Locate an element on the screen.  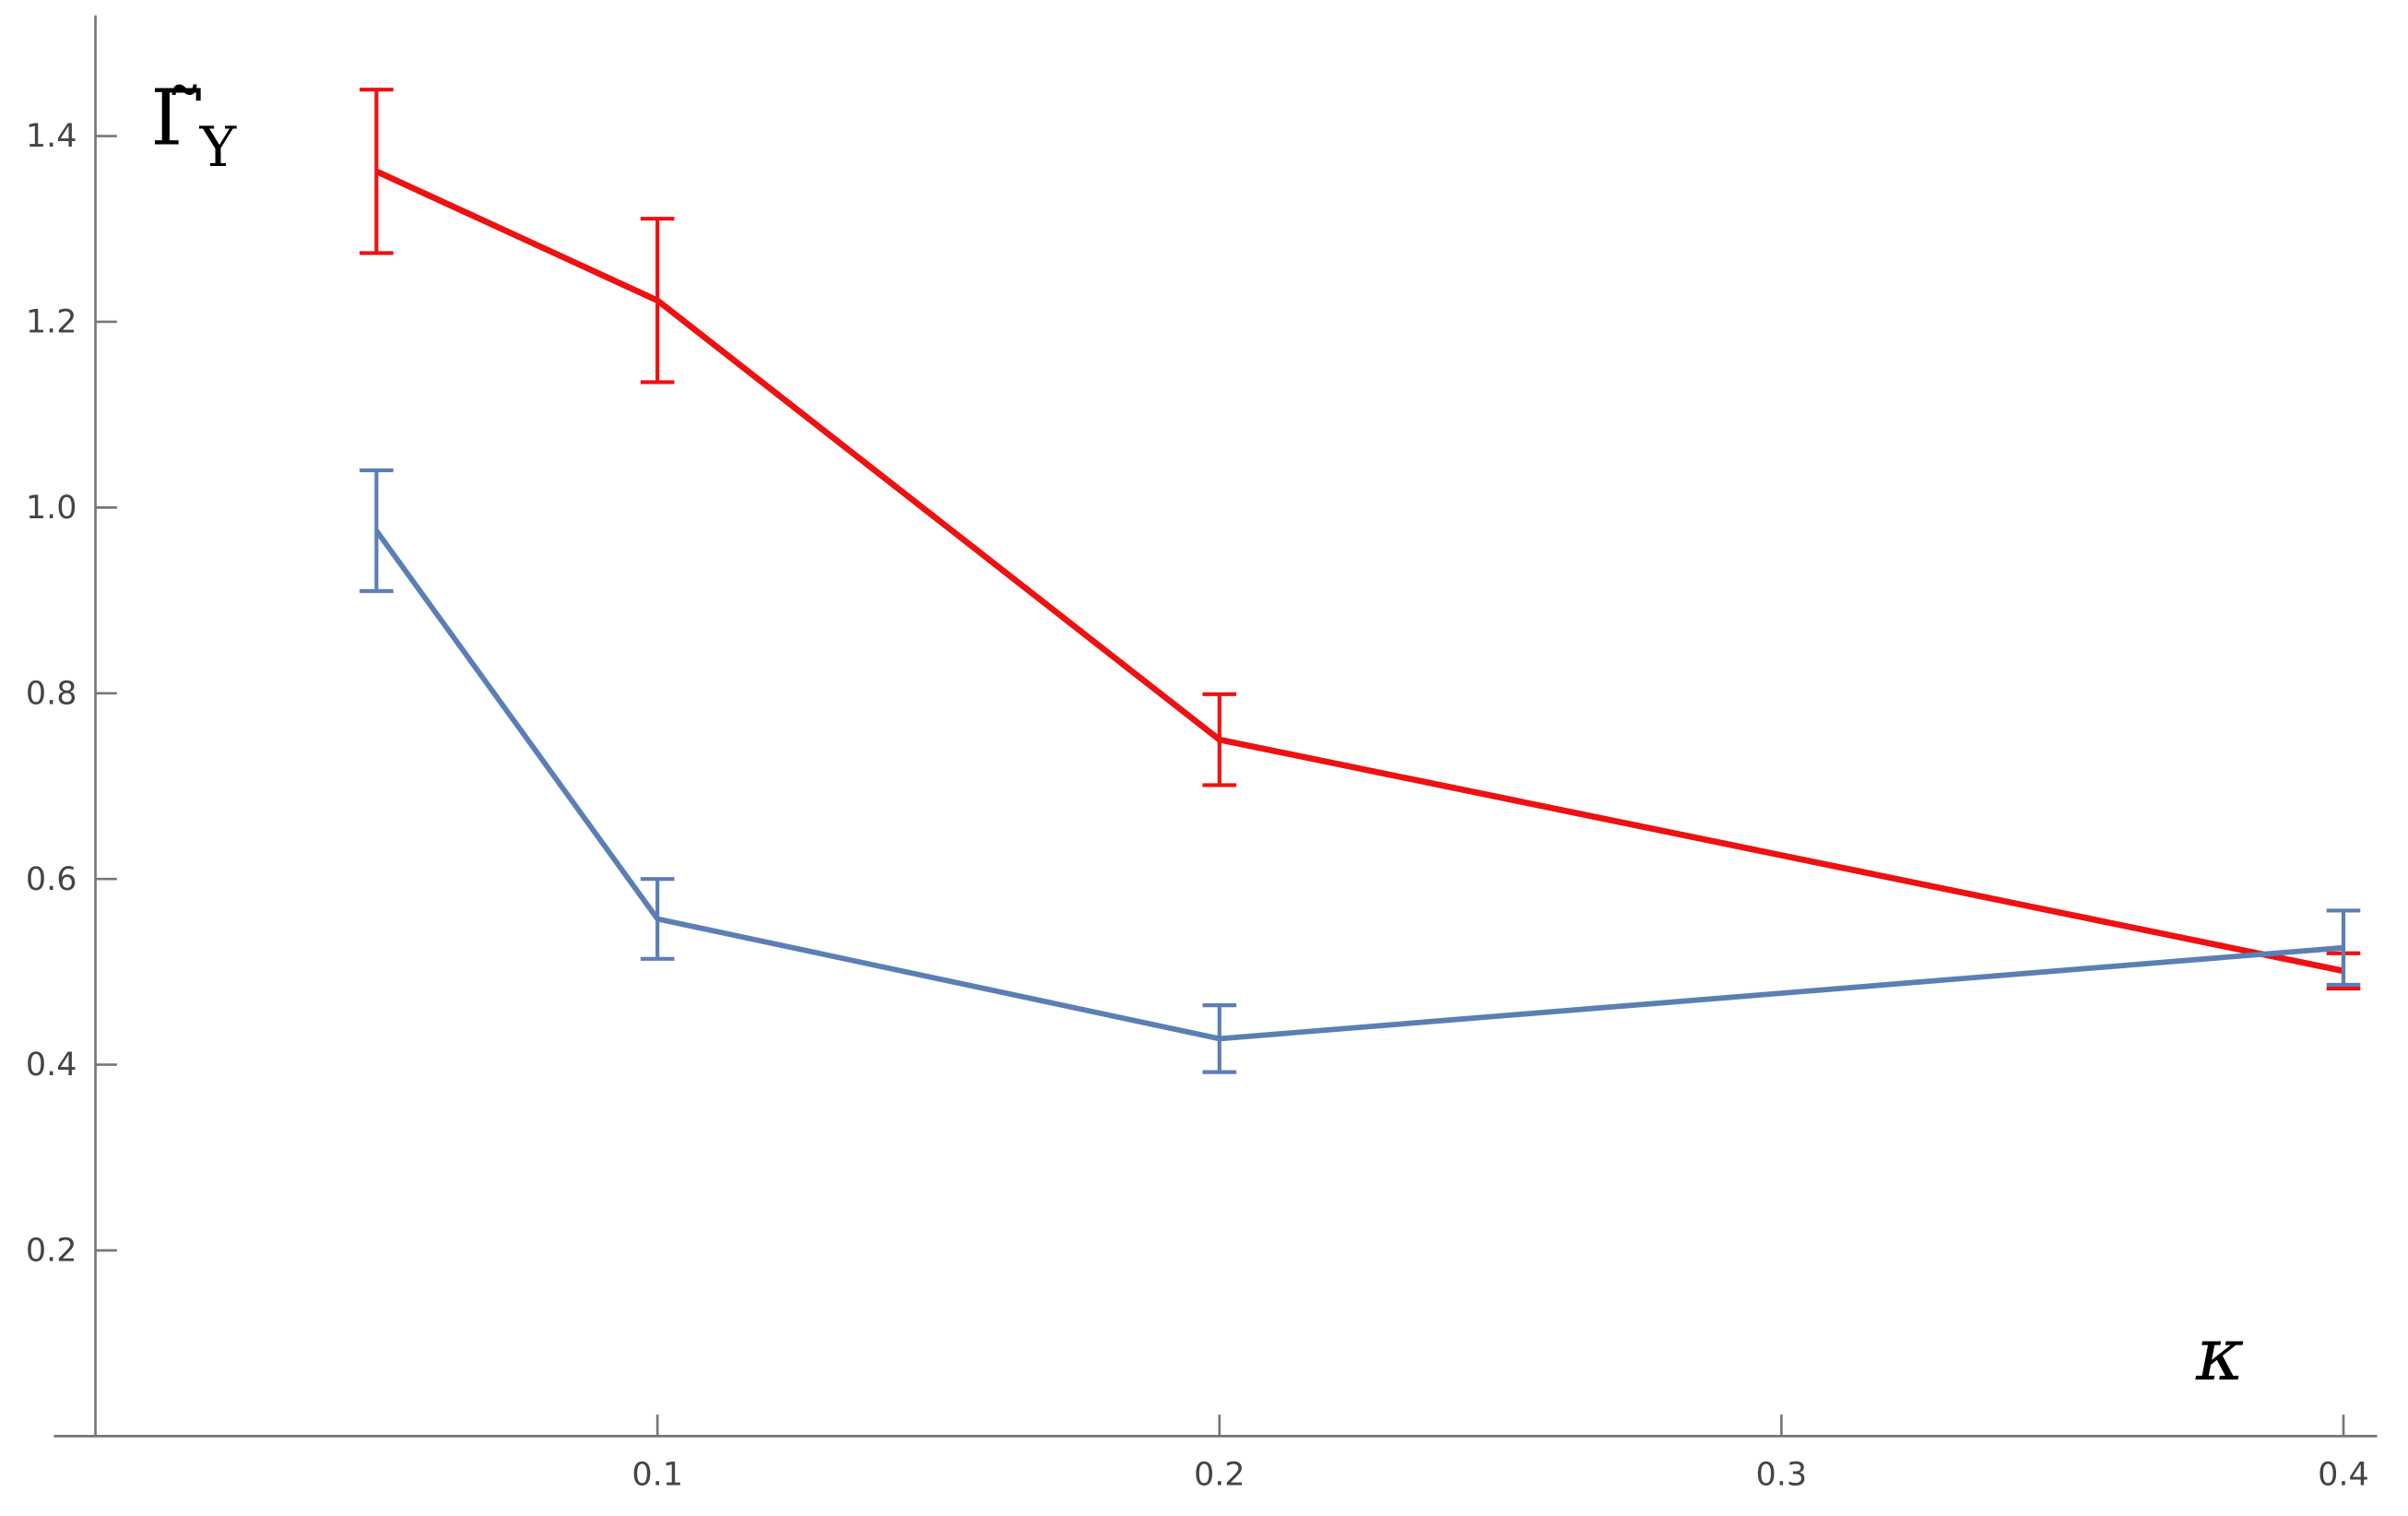
x-tick-label: 0.3 is located at coordinates (1782, 1475).